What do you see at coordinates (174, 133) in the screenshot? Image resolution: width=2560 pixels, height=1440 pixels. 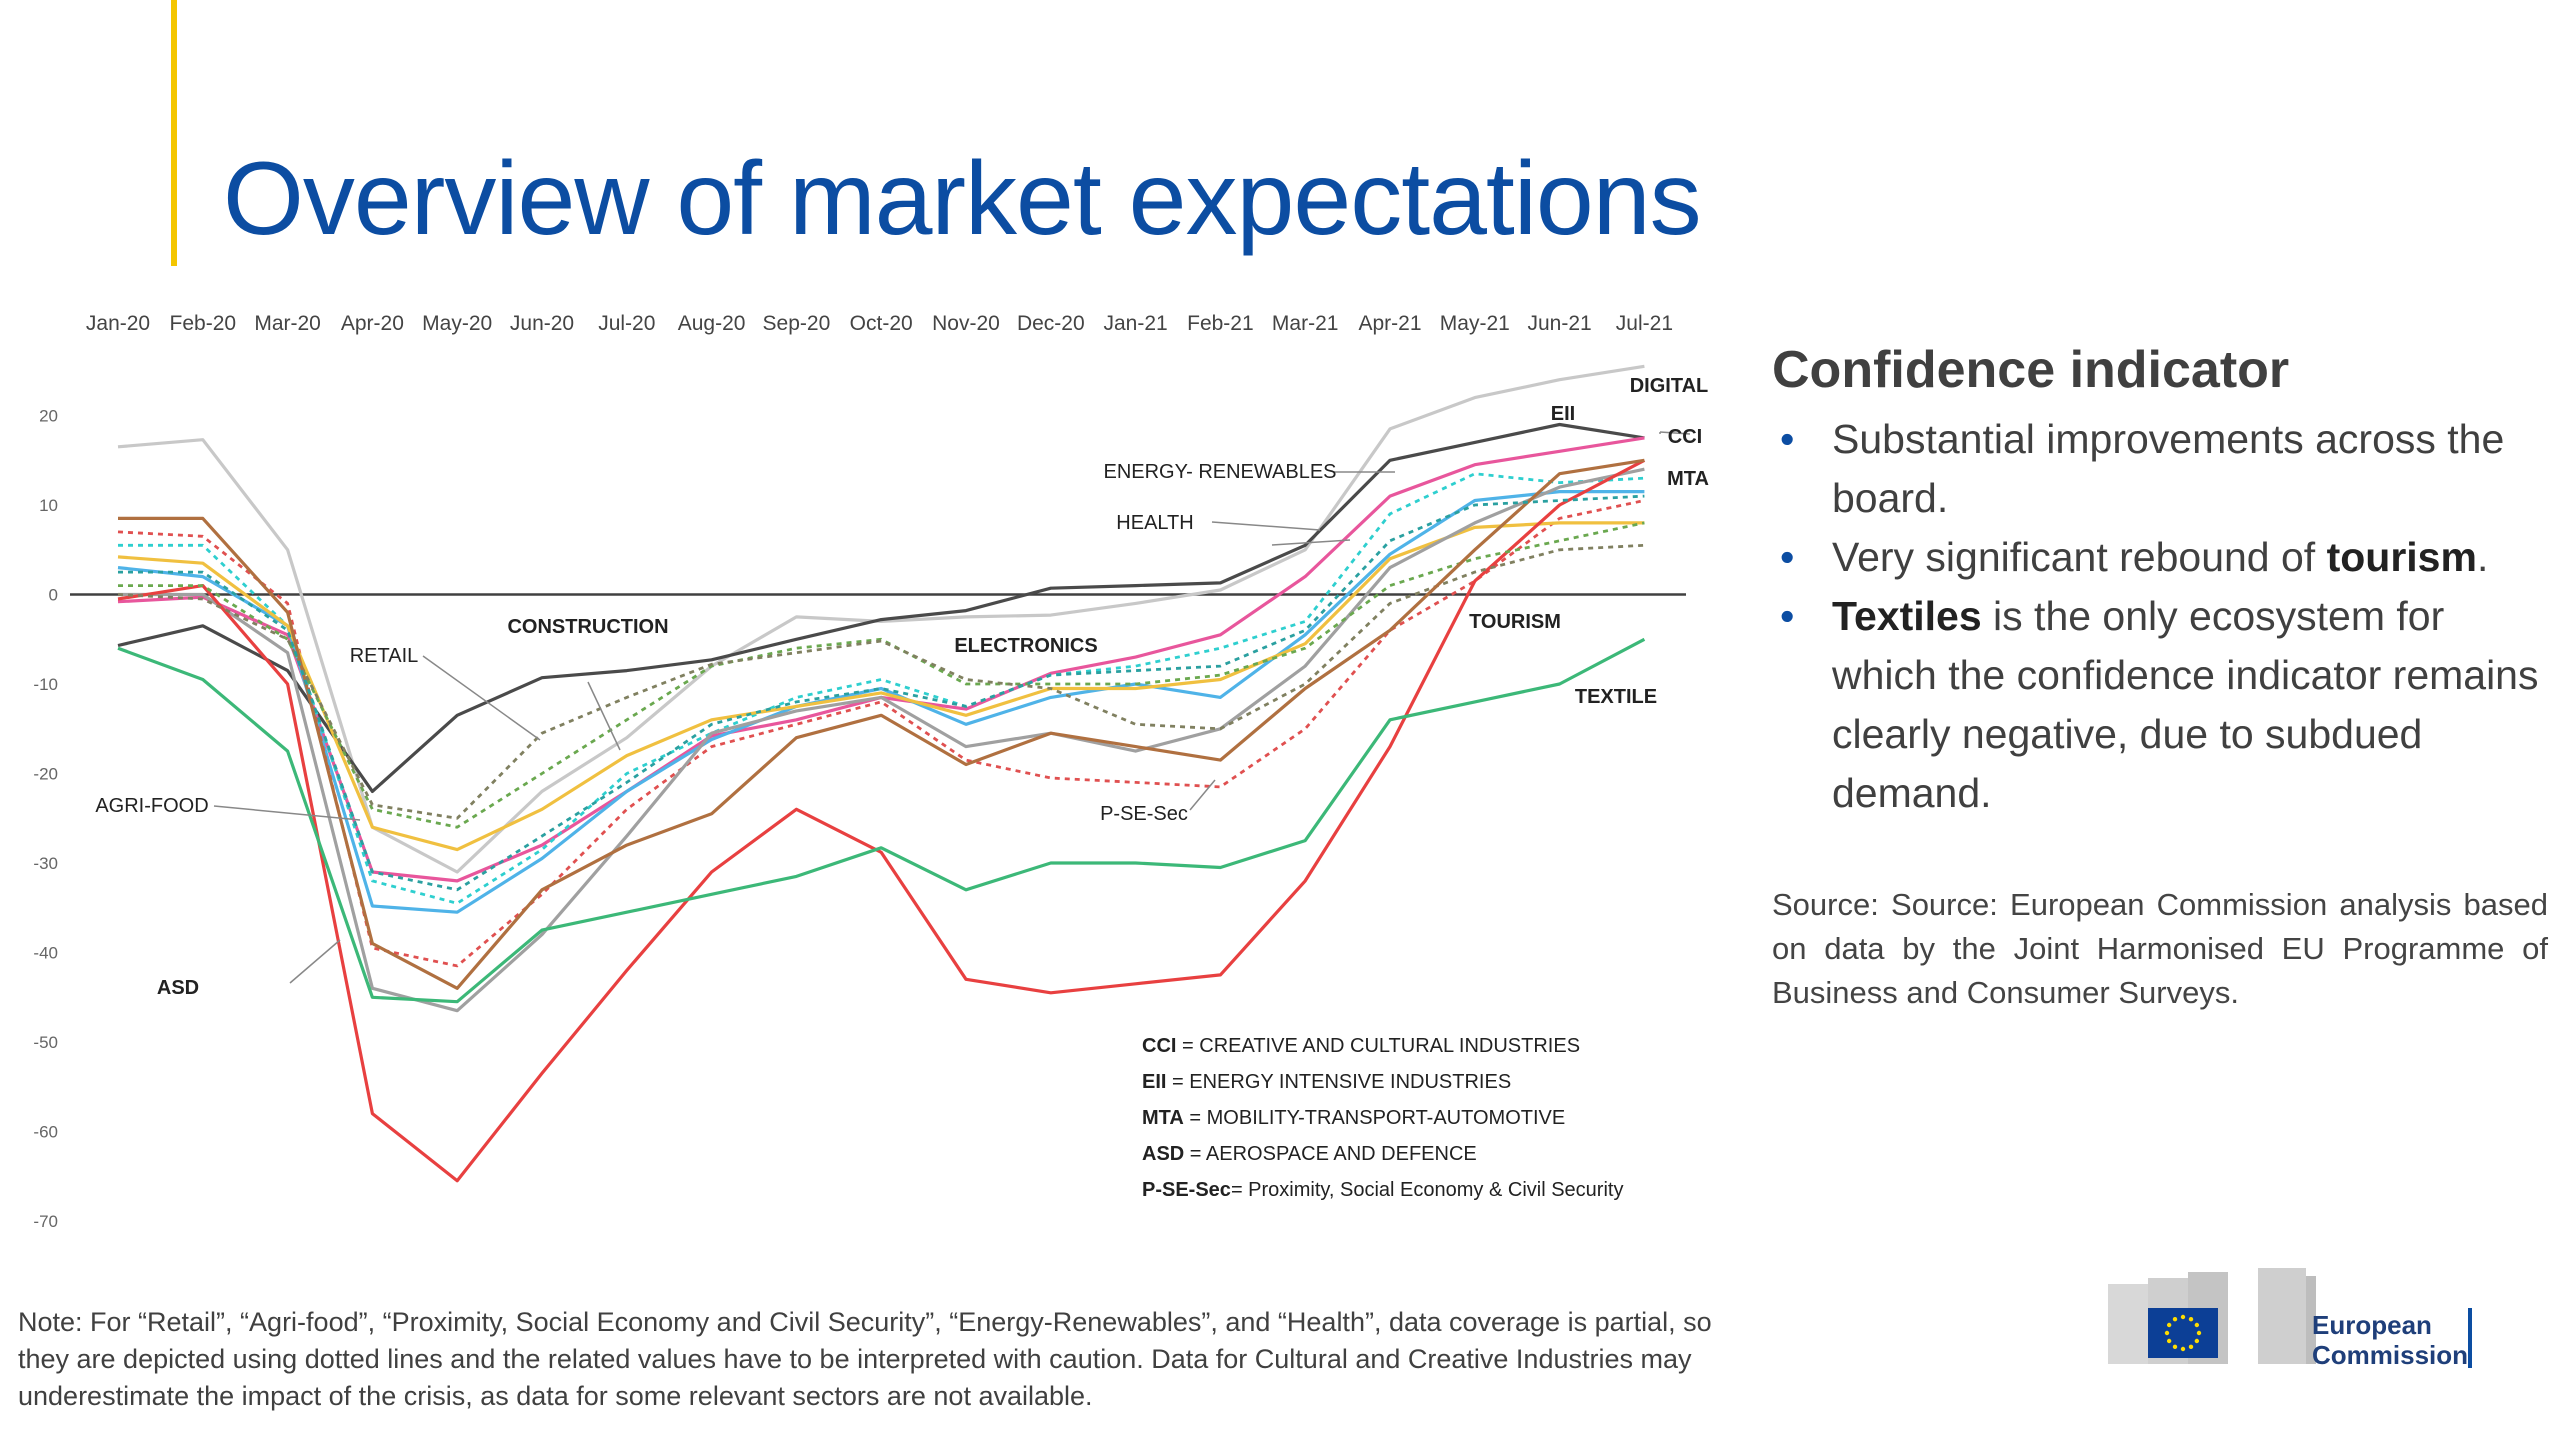 I see `title-accent-bar` at bounding box center [174, 133].